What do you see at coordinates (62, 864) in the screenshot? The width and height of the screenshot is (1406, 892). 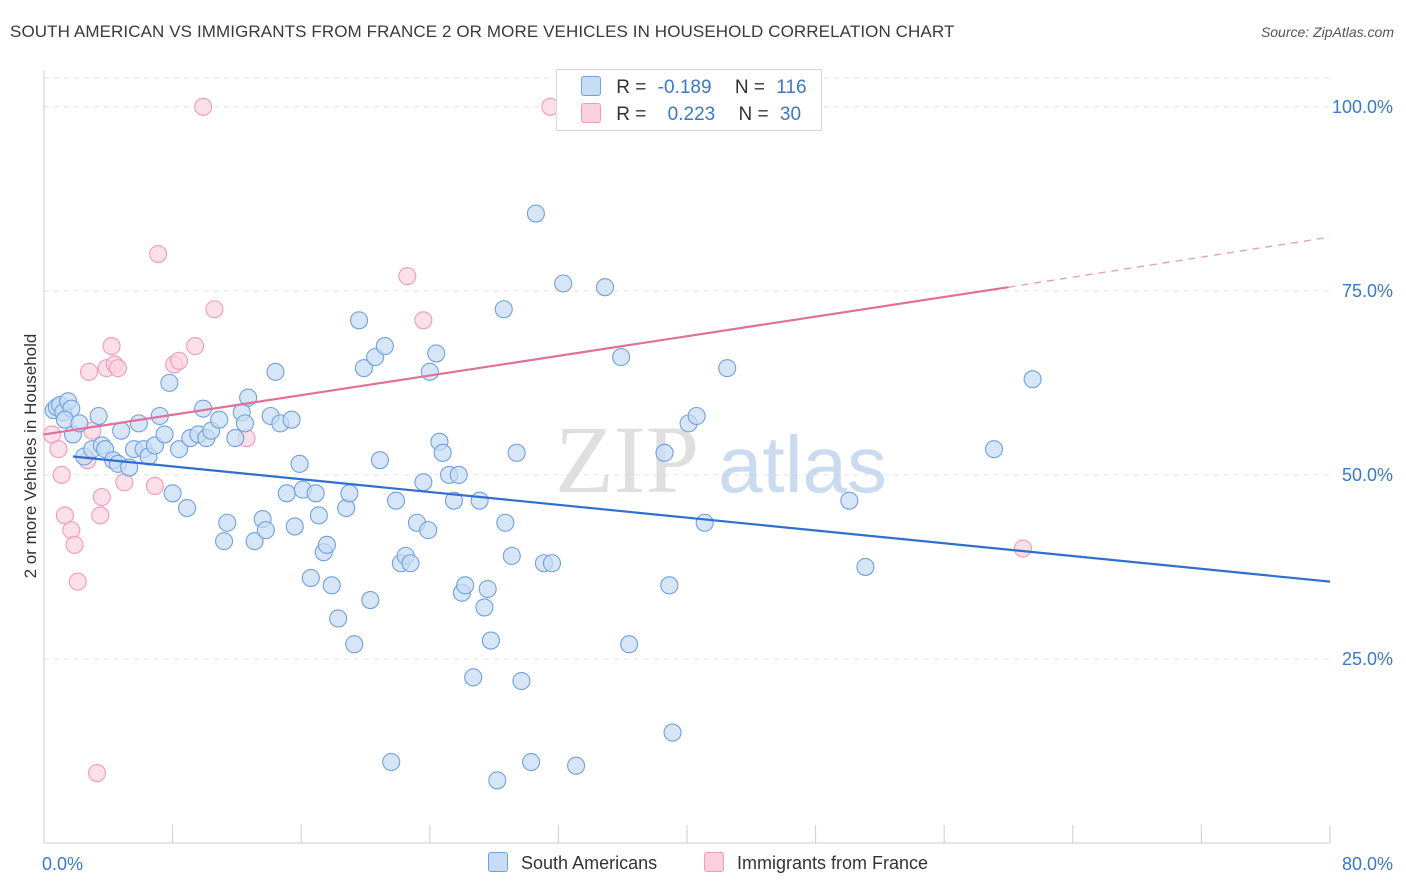 I see `x-tick-label: 0.0%` at bounding box center [62, 864].